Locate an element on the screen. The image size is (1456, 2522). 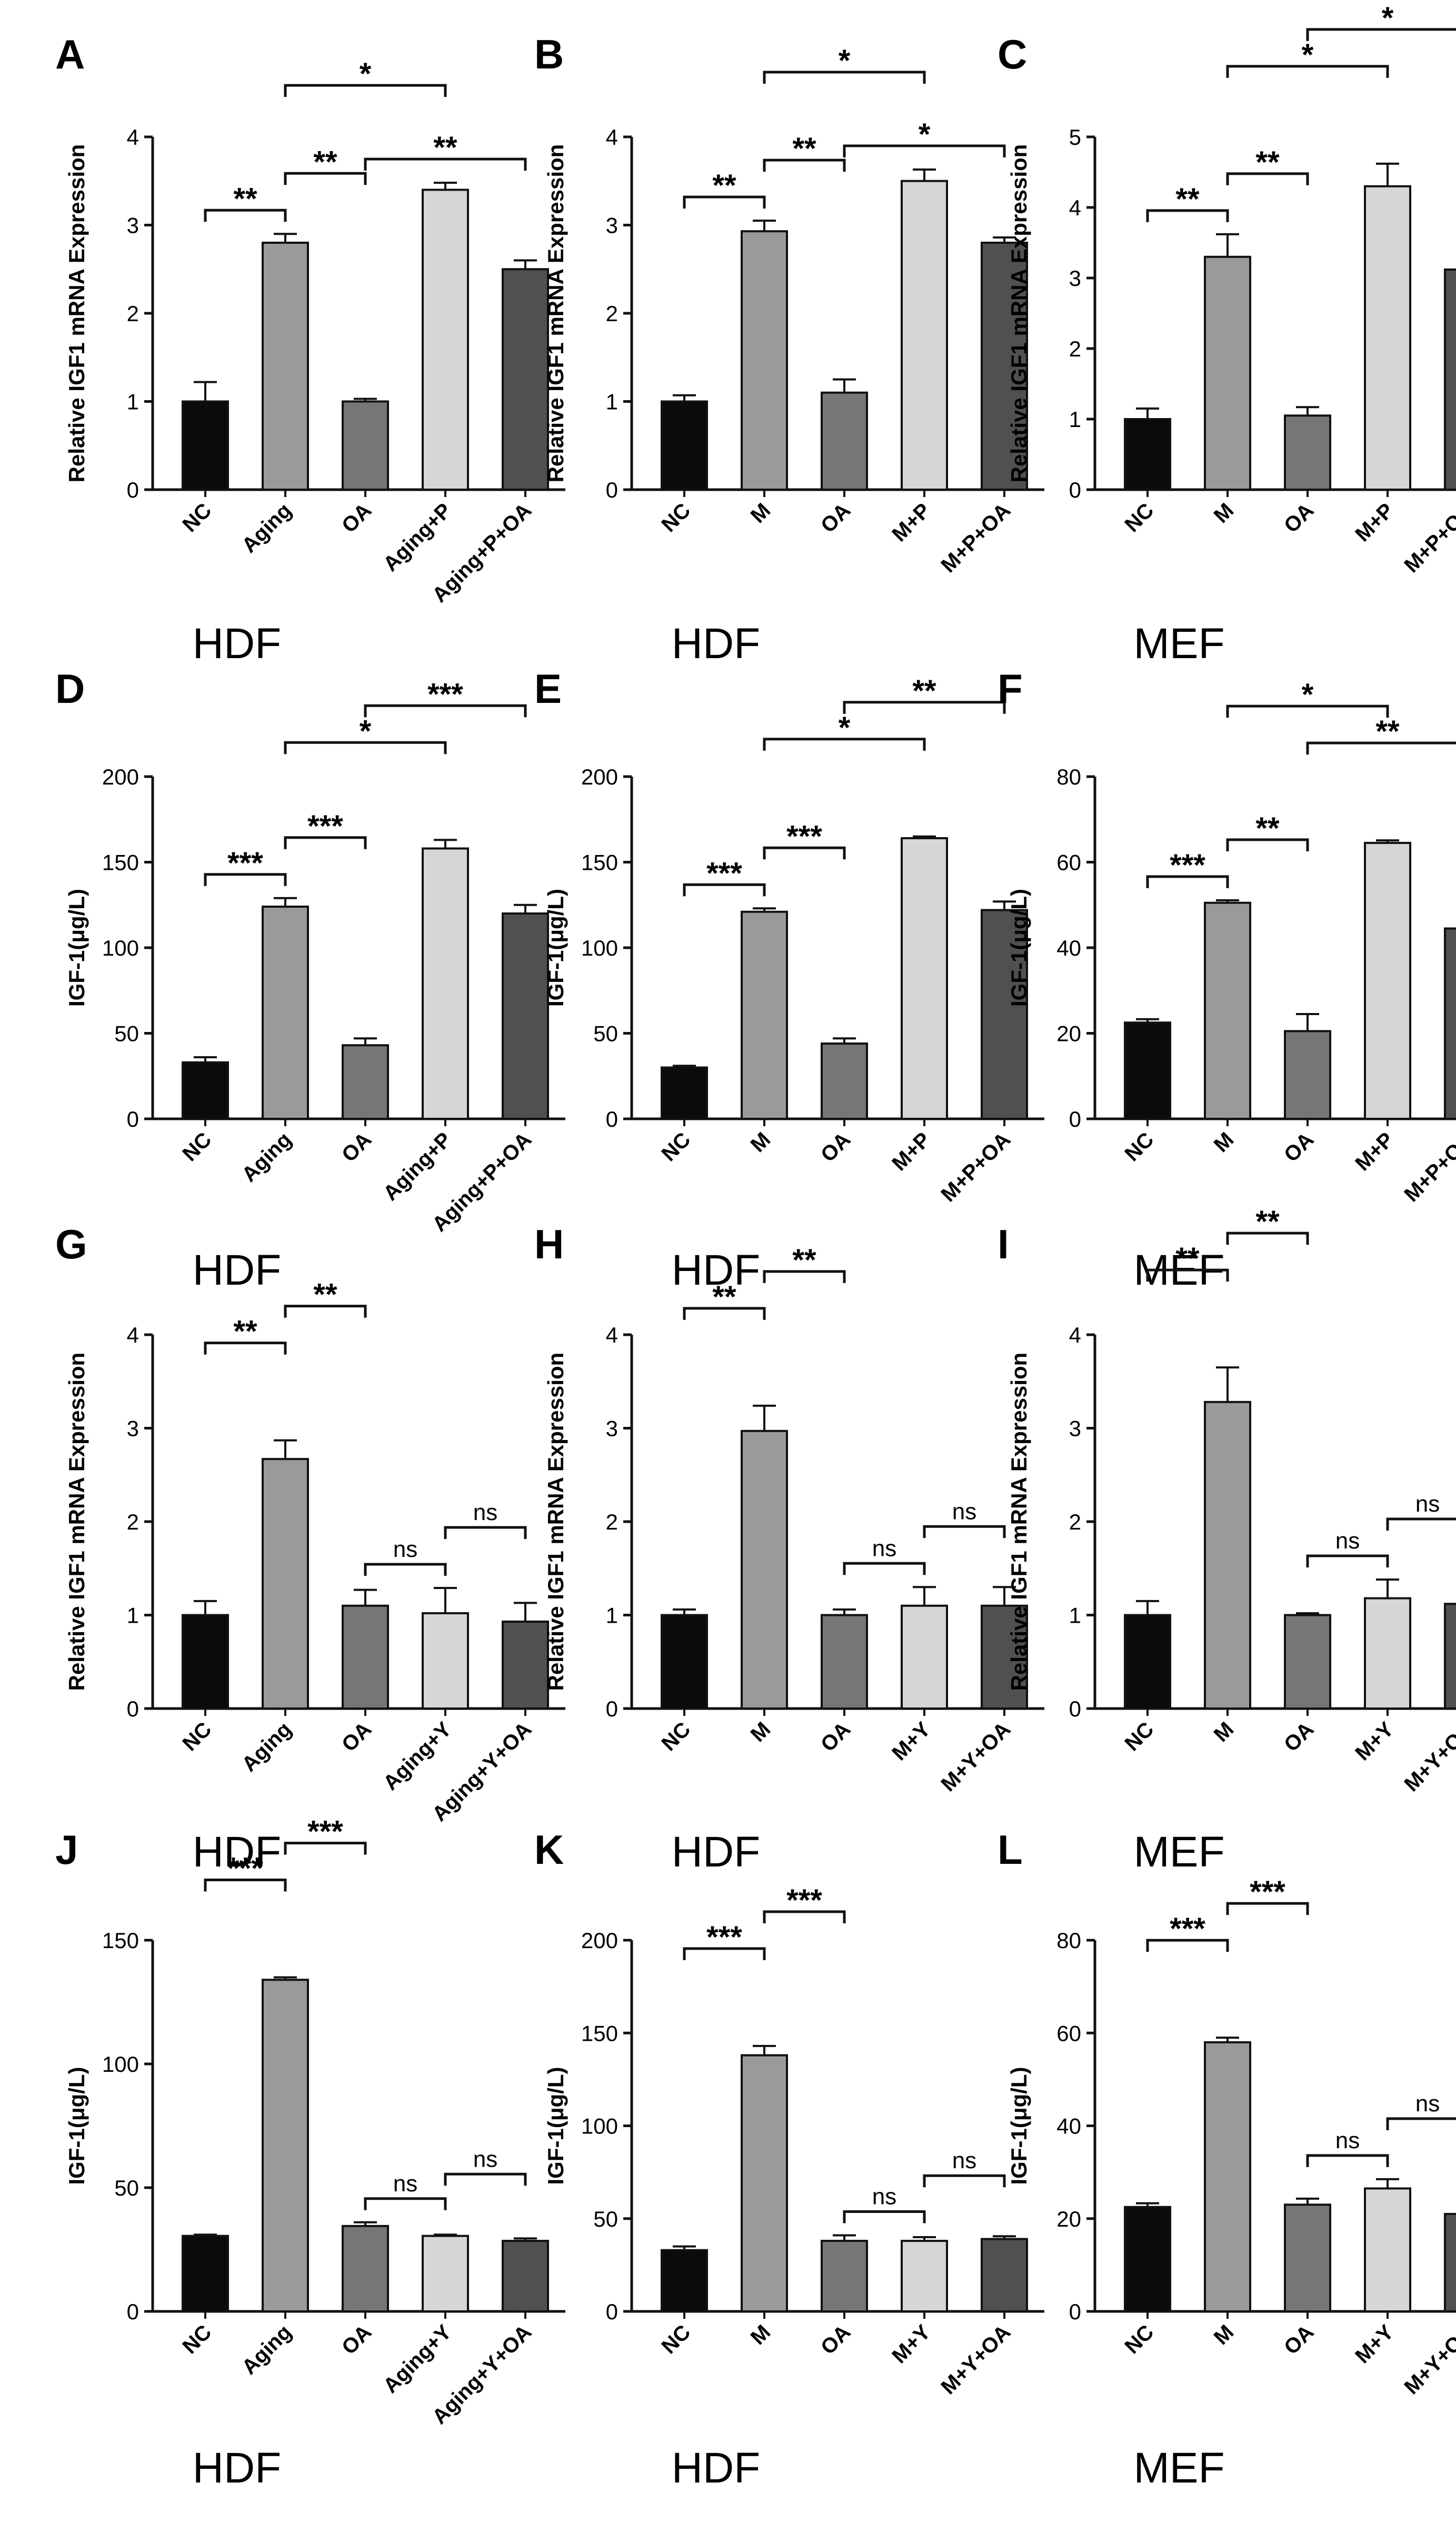
y-tick-label: 20 is located at coordinates (1068, 1033).